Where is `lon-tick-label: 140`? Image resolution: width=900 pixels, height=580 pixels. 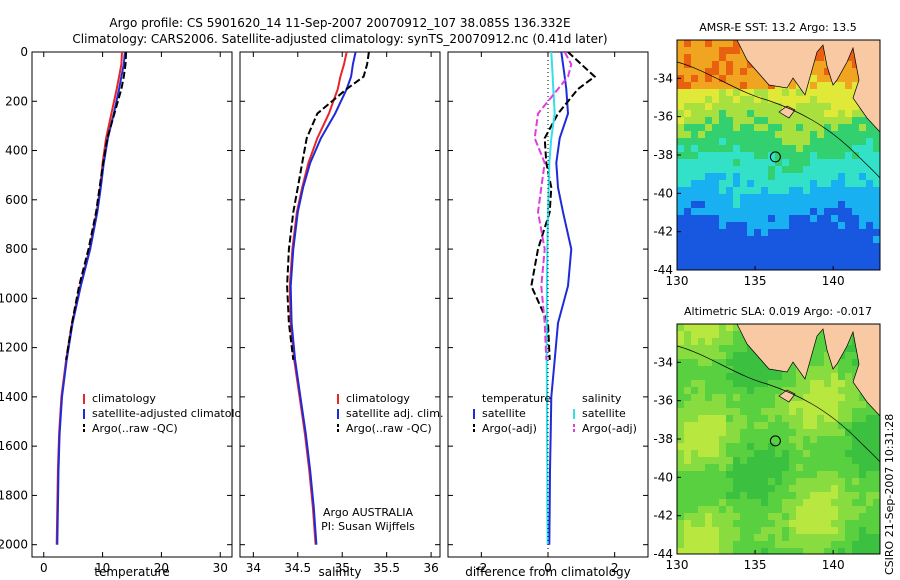
lon-tick-label: 140 is located at coordinates (833, 565).